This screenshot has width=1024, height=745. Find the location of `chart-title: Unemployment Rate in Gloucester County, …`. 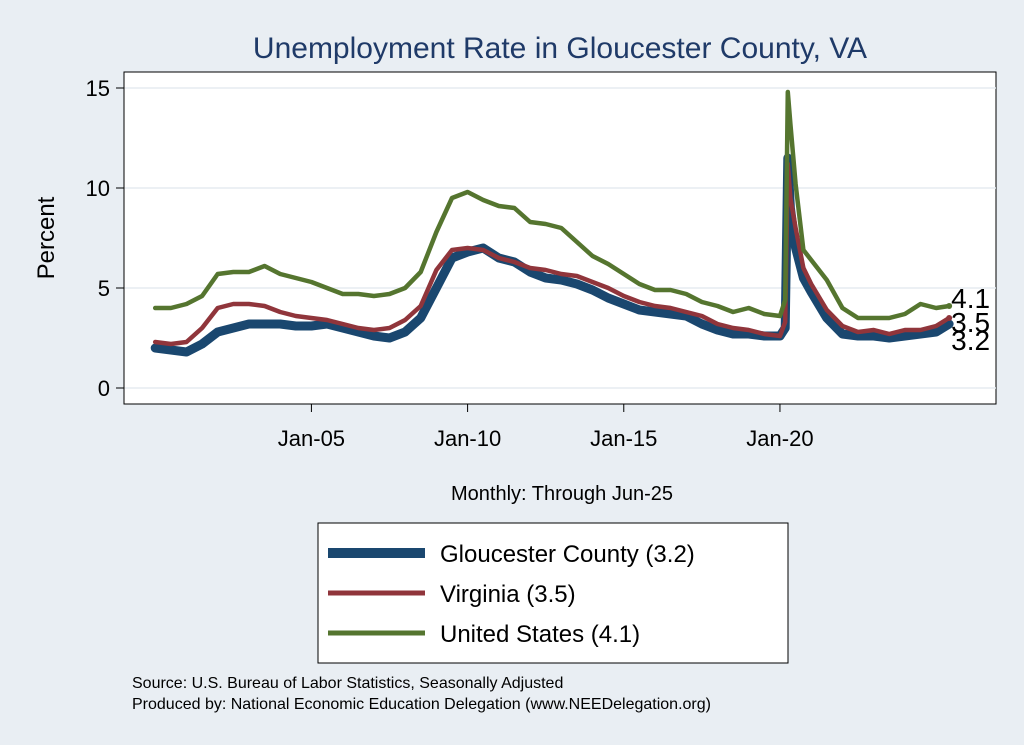

chart-title: Unemployment Rate in Gloucester County, … is located at coordinates (560, 48).